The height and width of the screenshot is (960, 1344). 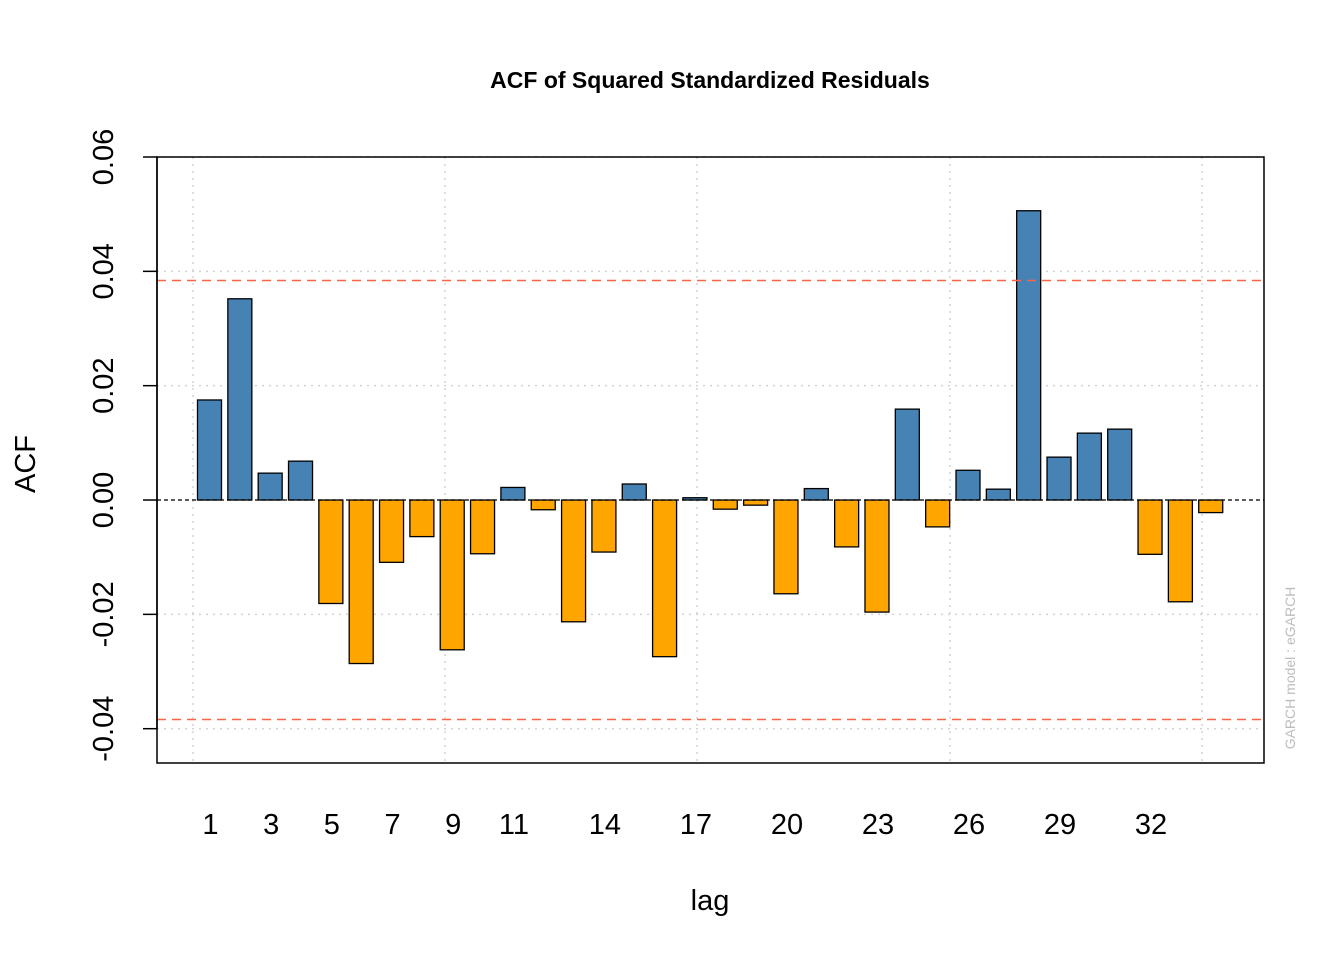 What do you see at coordinates (332, 825) in the screenshot?
I see `x-tick-label: 5` at bounding box center [332, 825].